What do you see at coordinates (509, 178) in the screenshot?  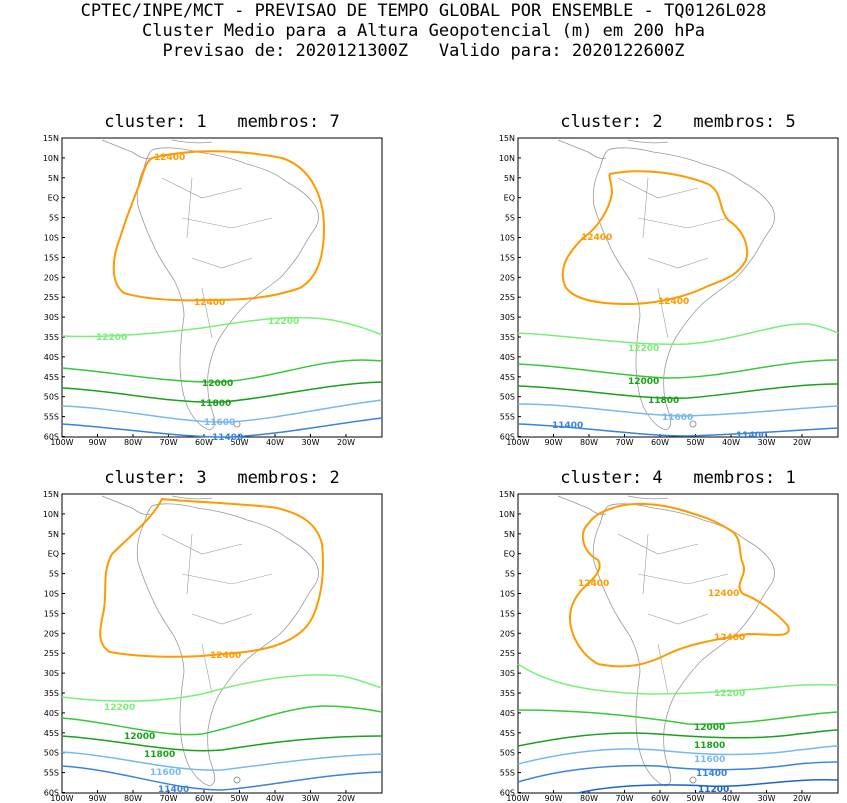 I see `lat-tick-label: 5N` at bounding box center [509, 178].